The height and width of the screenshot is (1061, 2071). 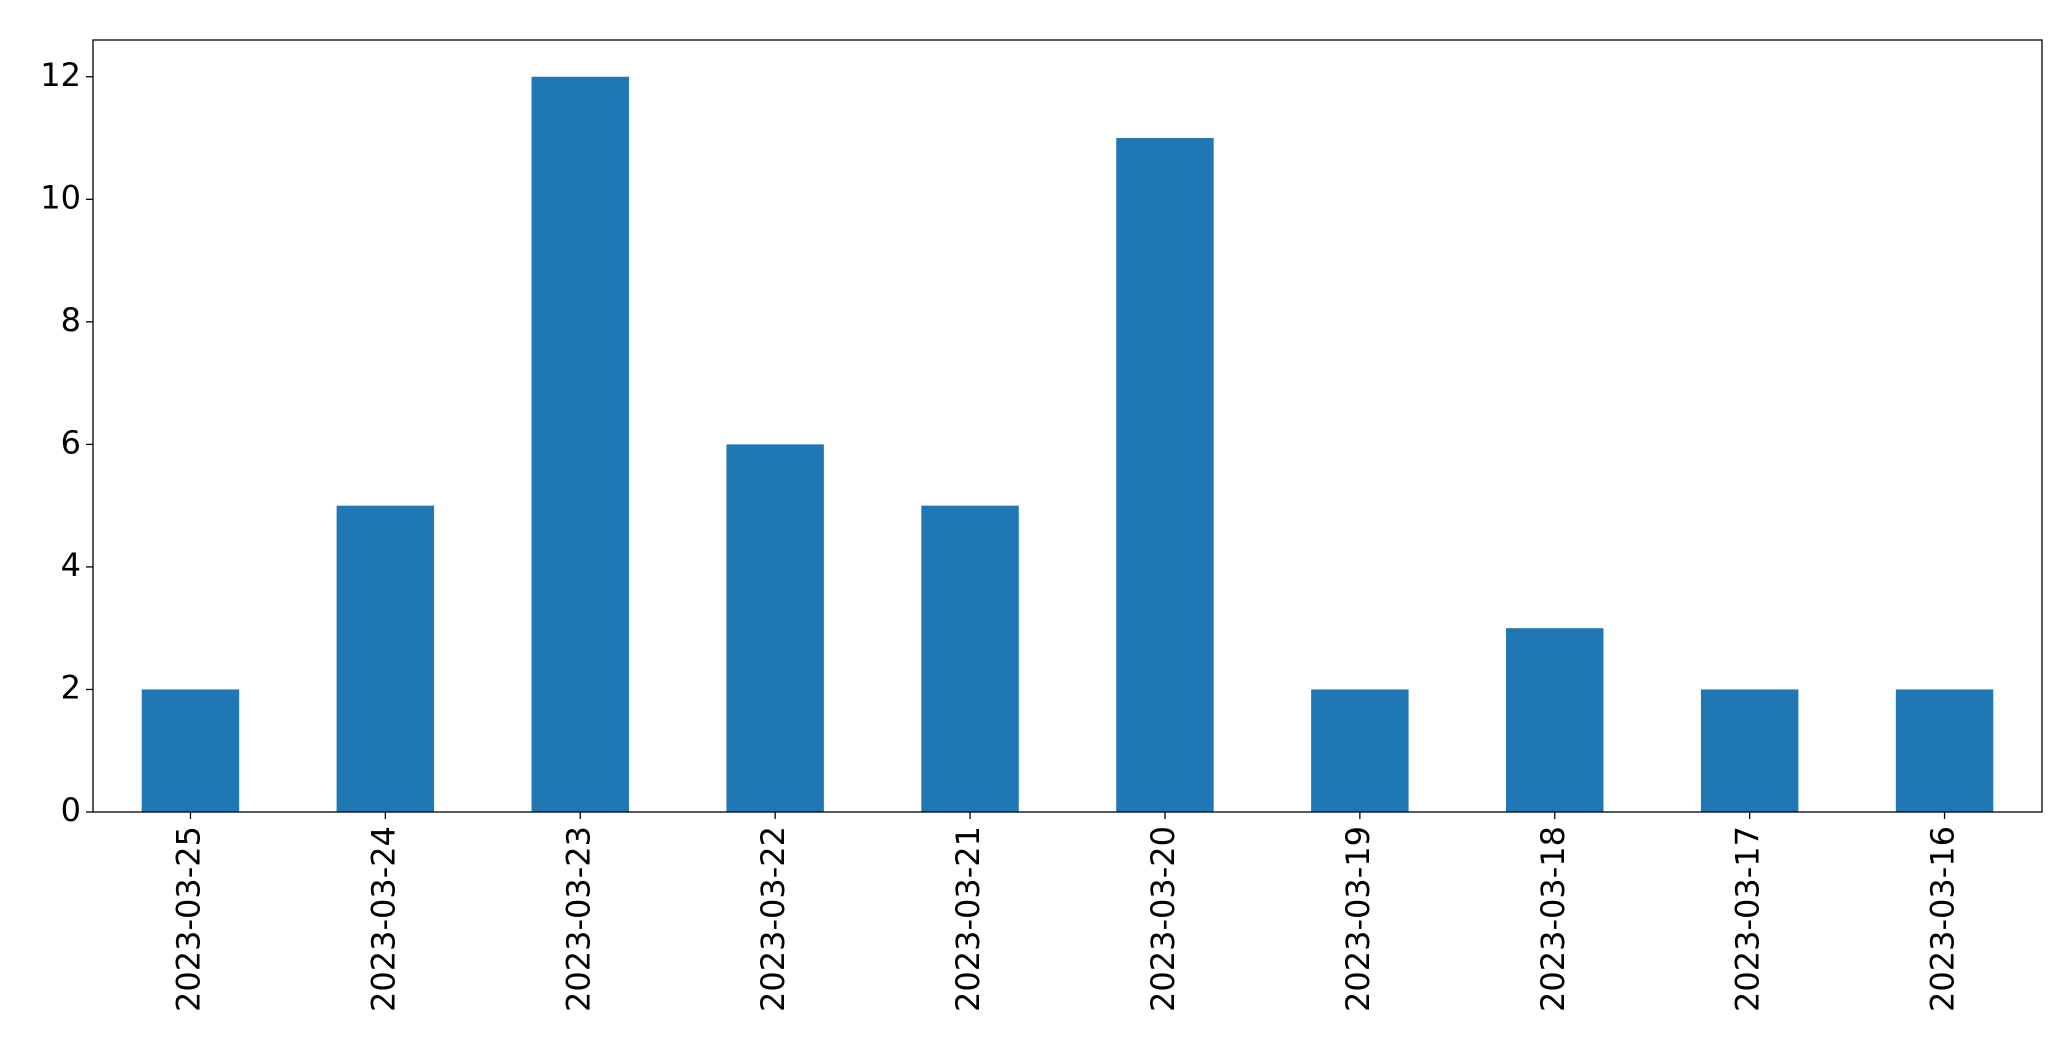 What do you see at coordinates (578, 919) in the screenshot?
I see `x-tick-label: 2023-03-23` at bounding box center [578, 919].